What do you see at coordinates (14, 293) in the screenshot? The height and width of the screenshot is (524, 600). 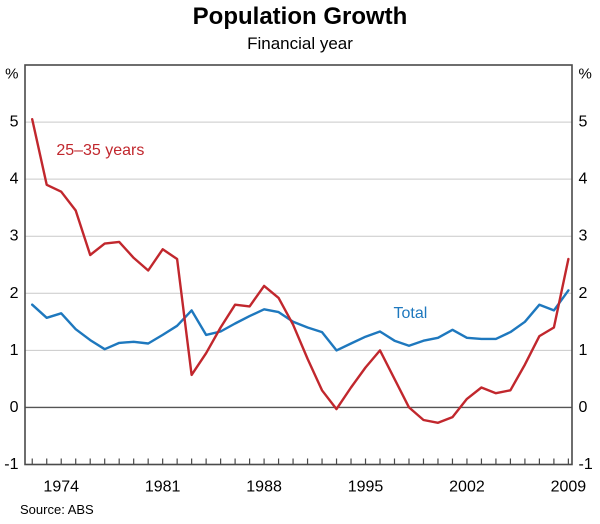 I see `y-axis-label-left: 2` at bounding box center [14, 293].